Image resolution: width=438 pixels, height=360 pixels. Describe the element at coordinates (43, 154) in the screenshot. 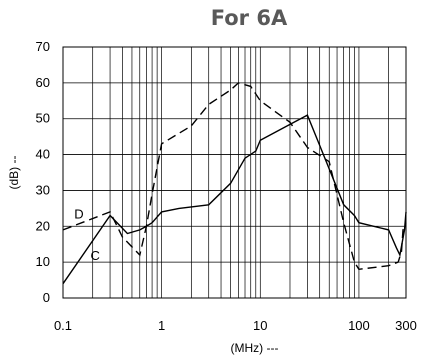

I see `y-tick-label: 40` at that location.